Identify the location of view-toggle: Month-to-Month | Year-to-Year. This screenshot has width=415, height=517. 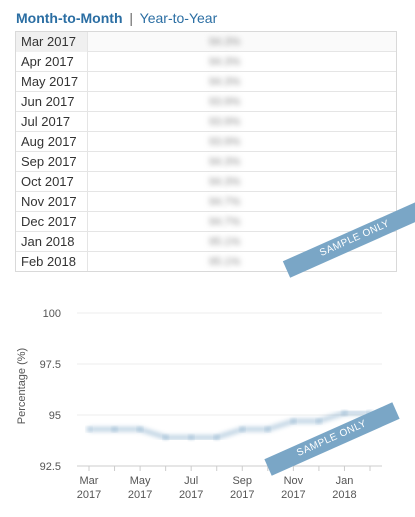
(116, 18).